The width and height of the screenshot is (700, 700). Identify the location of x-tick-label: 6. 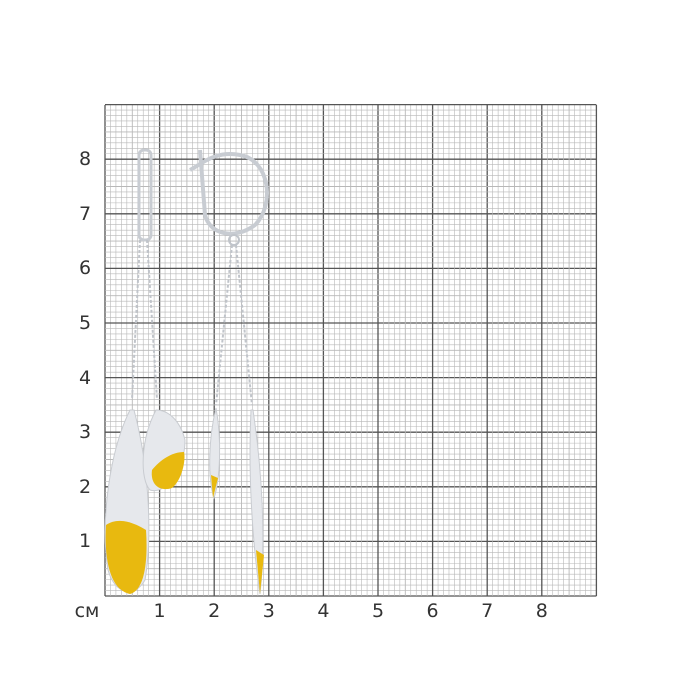
(432, 611).